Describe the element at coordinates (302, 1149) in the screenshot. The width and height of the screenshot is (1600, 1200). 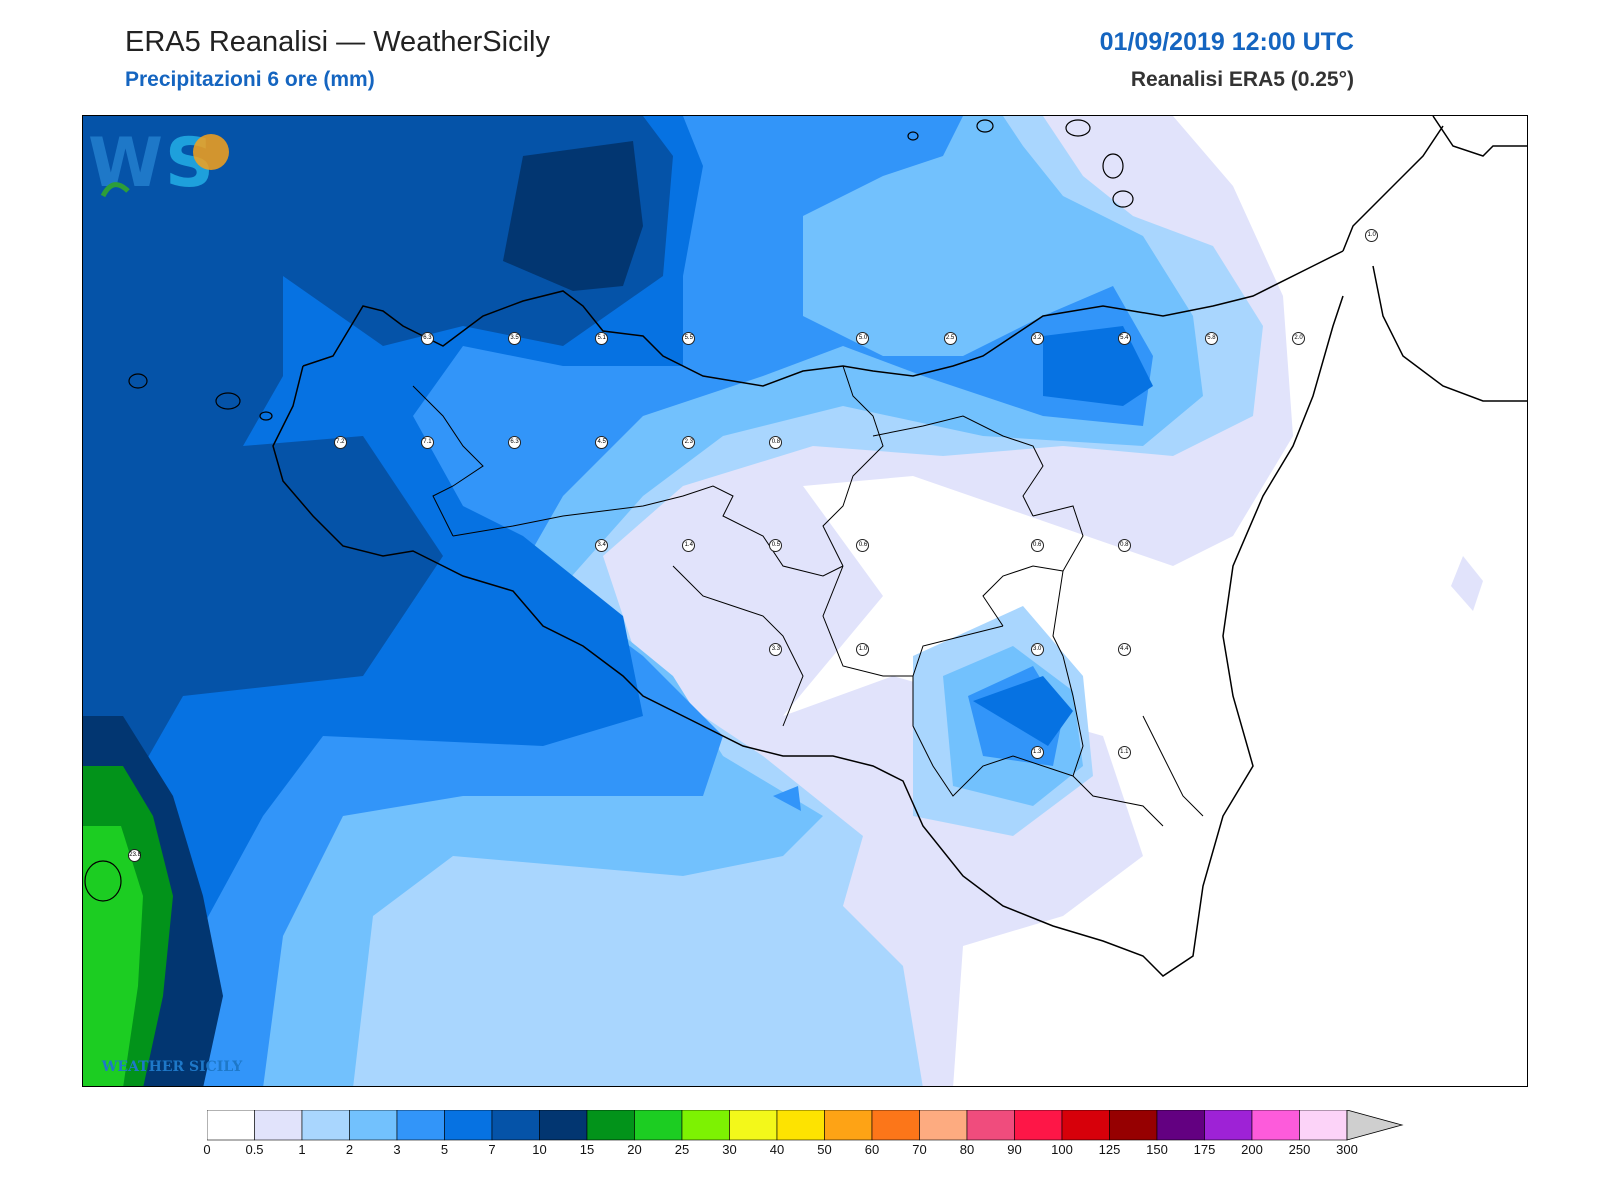
I see `legend-tick-label: 1` at that location.